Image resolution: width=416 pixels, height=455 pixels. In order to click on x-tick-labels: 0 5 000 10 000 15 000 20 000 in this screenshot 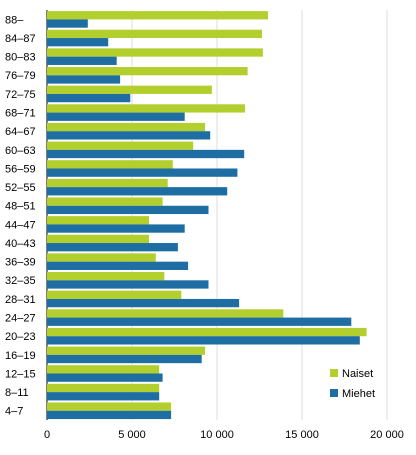, I will do `click(224, 435)`.